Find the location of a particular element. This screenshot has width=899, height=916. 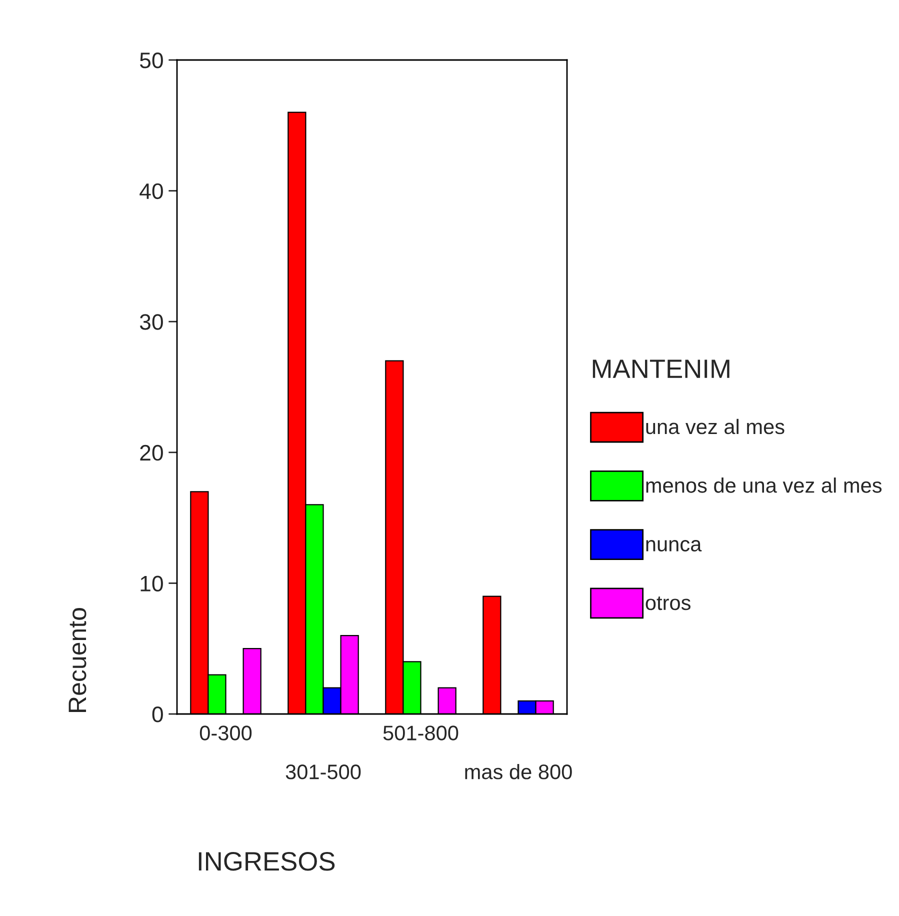

y-tick-label: 30 is located at coordinates (151, 322).